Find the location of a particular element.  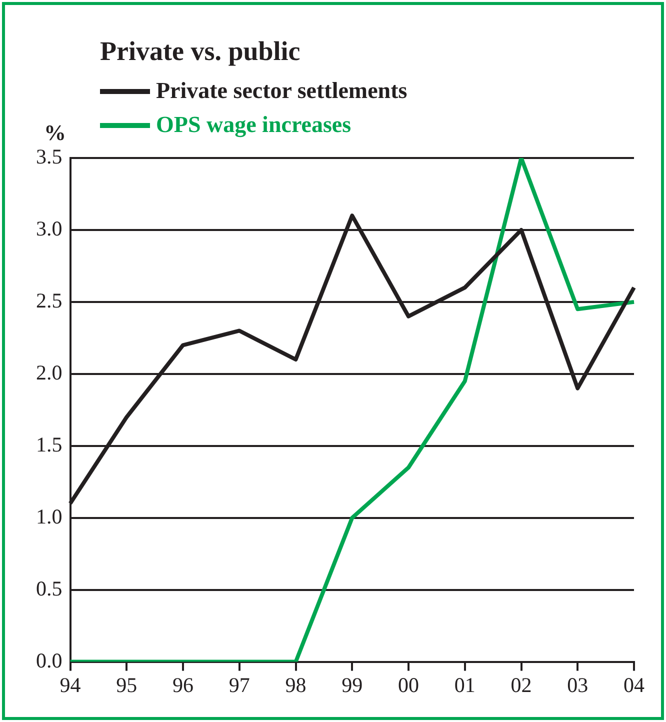

y-tick-label: 2.0 is located at coordinates (49, 372).